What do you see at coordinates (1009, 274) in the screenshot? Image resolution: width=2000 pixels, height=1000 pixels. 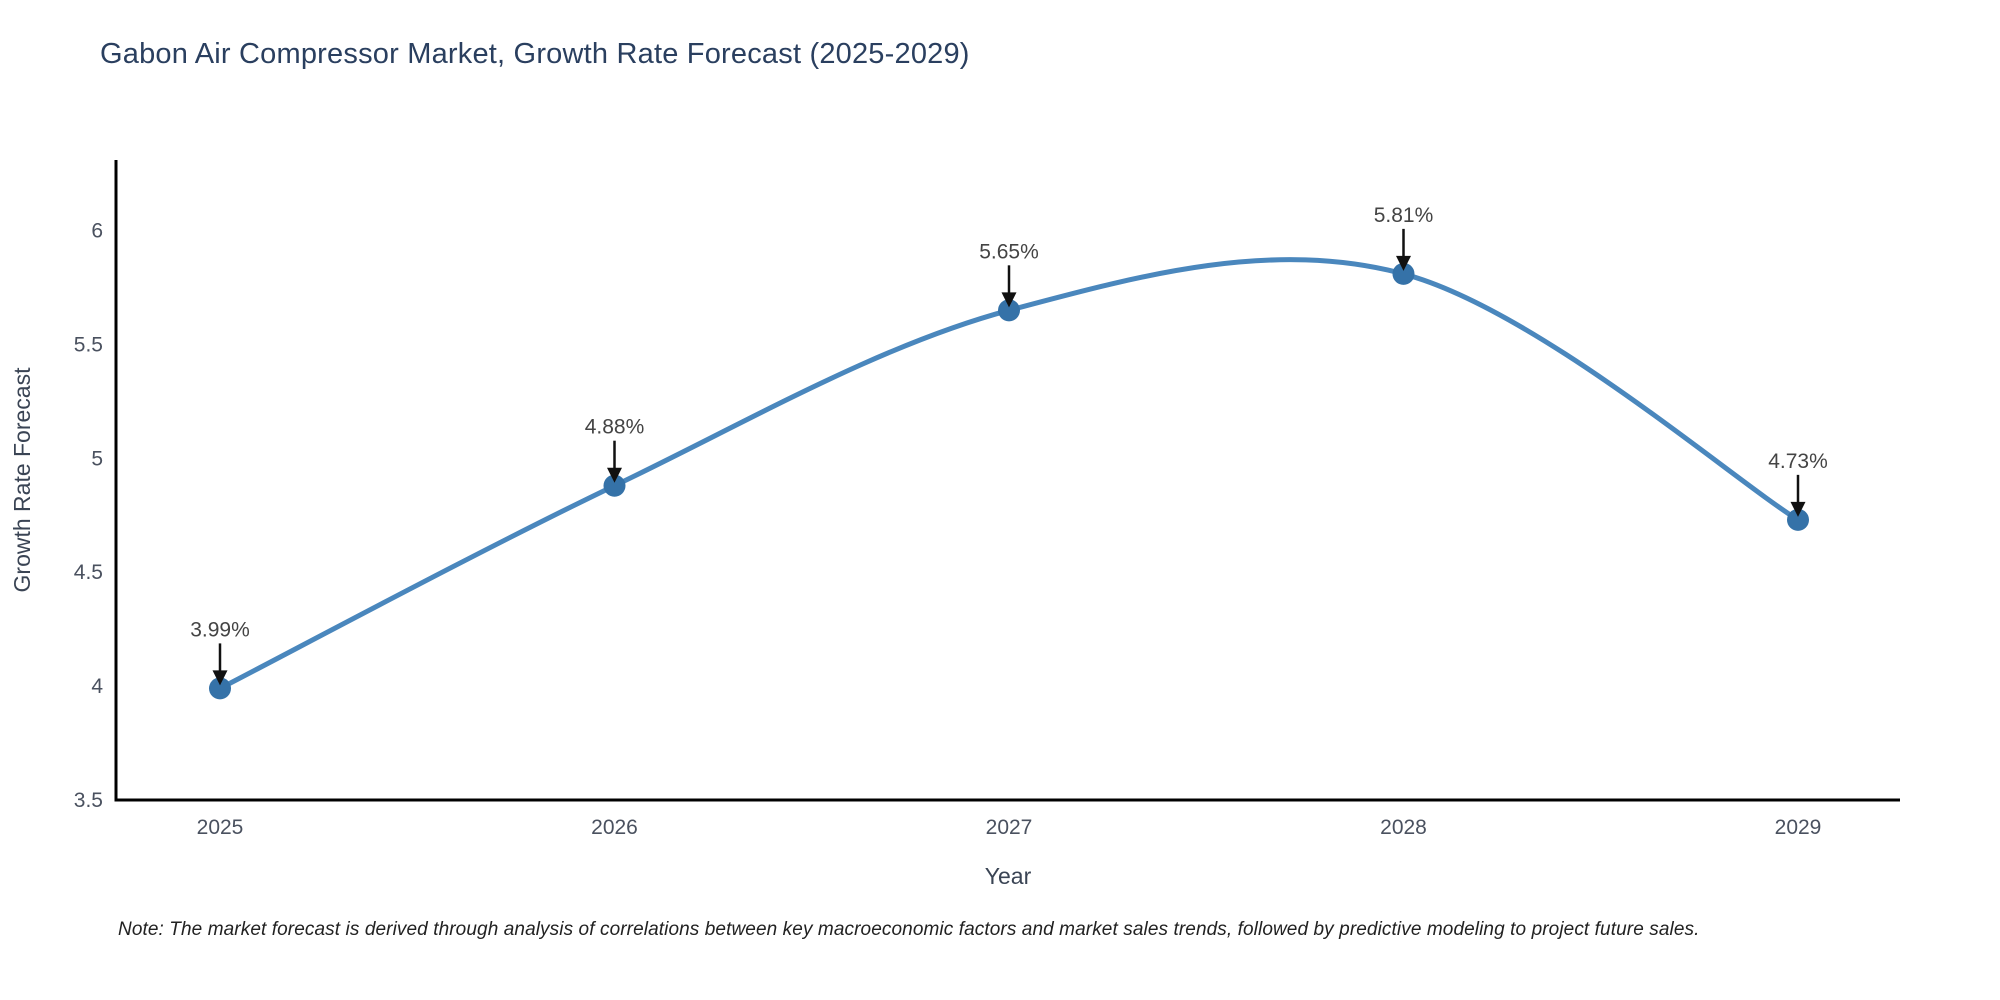 I see `annotation-2027: 5.65%` at bounding box center [1009, 274].